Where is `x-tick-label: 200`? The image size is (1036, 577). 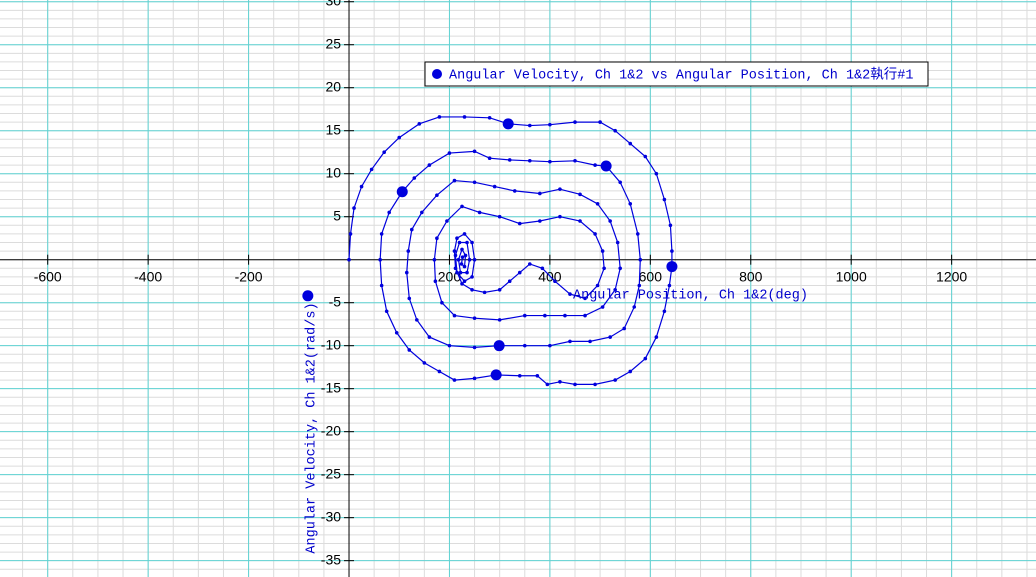 x-tick-label: 200 is located at coordinates (450, 276).